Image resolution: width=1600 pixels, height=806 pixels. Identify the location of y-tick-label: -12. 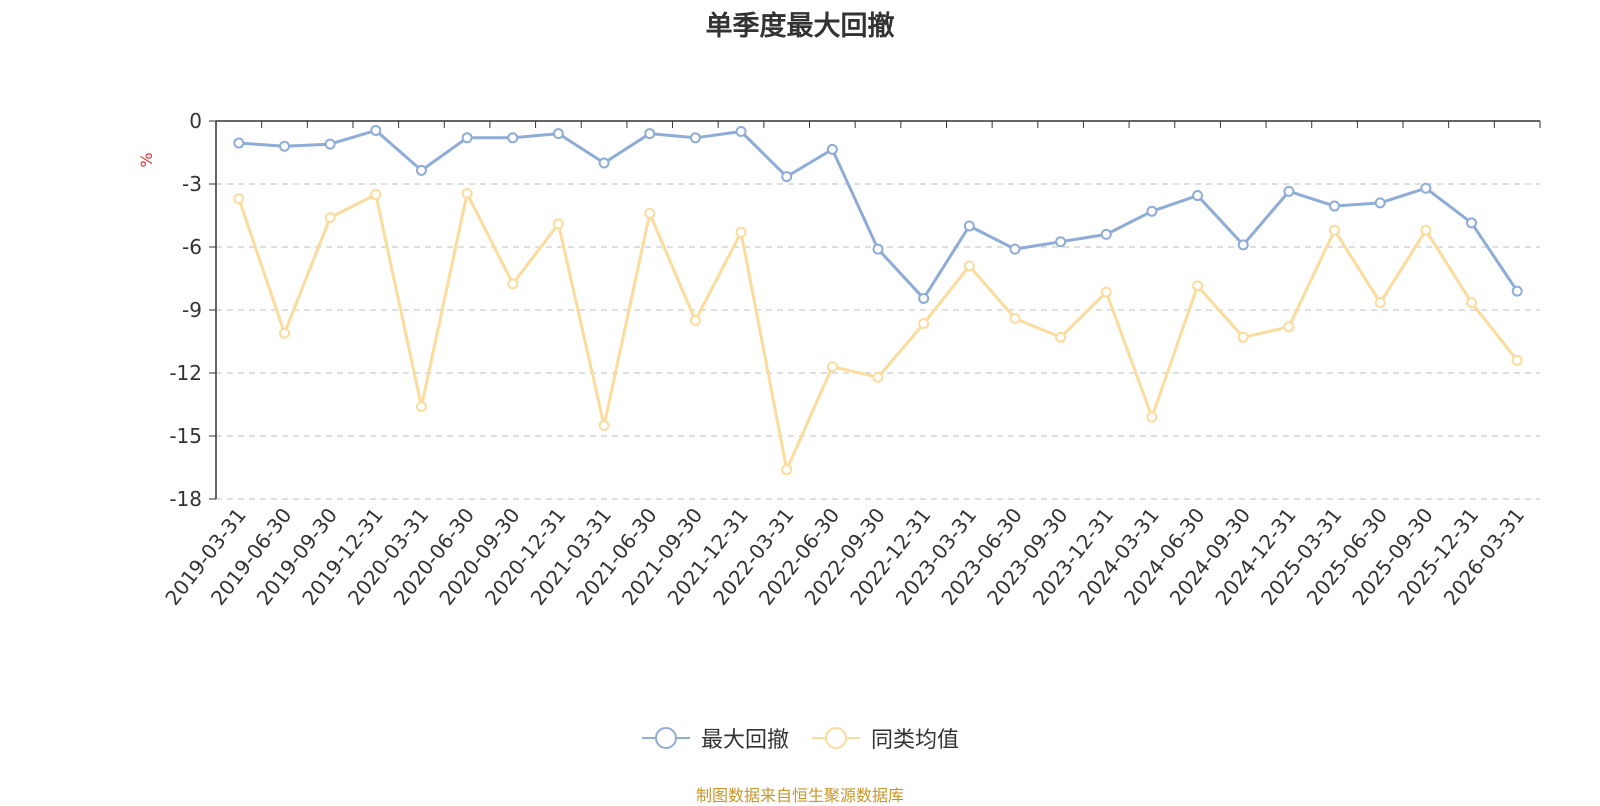
(185, 373).